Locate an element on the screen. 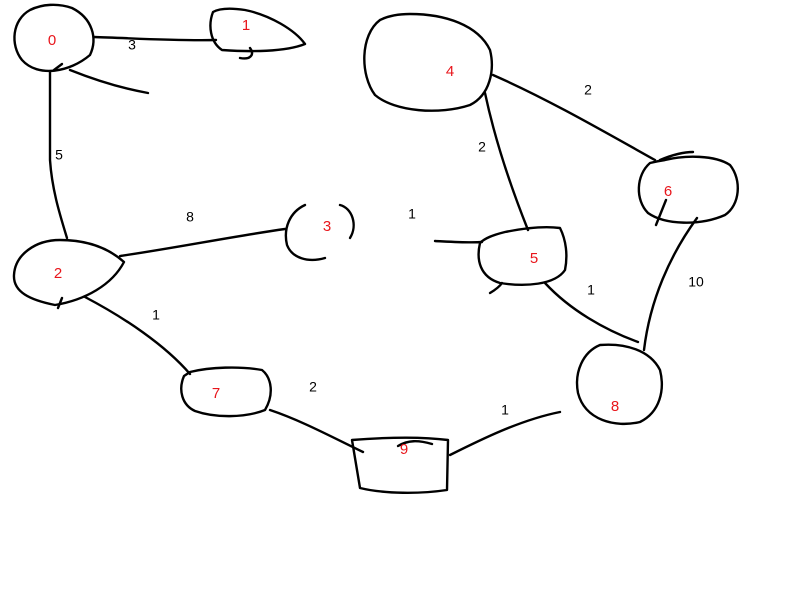  node-label-2: 1 is located at coordinates (246, 25).